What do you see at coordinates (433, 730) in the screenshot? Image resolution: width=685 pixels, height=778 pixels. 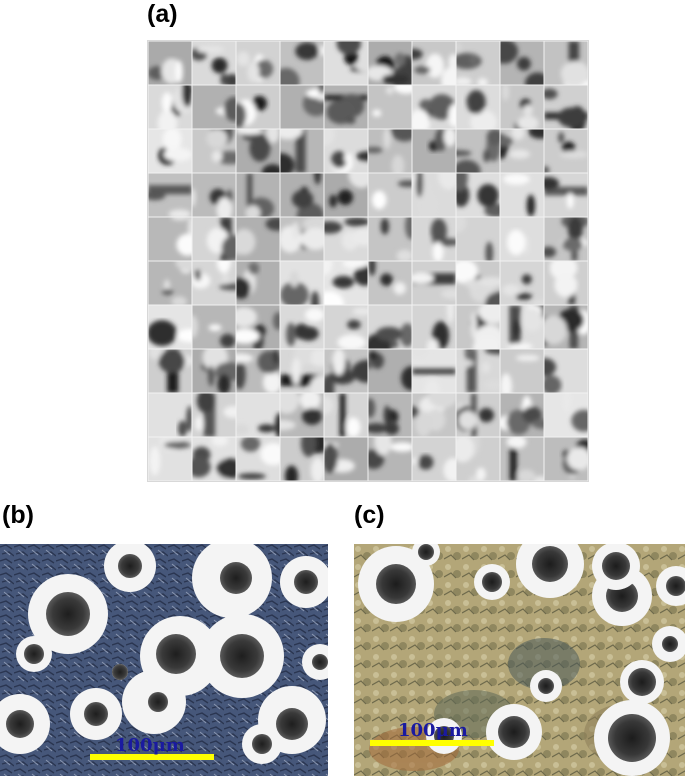 I see `scale-label-c: 100μm` at bounding box center [433, 730].